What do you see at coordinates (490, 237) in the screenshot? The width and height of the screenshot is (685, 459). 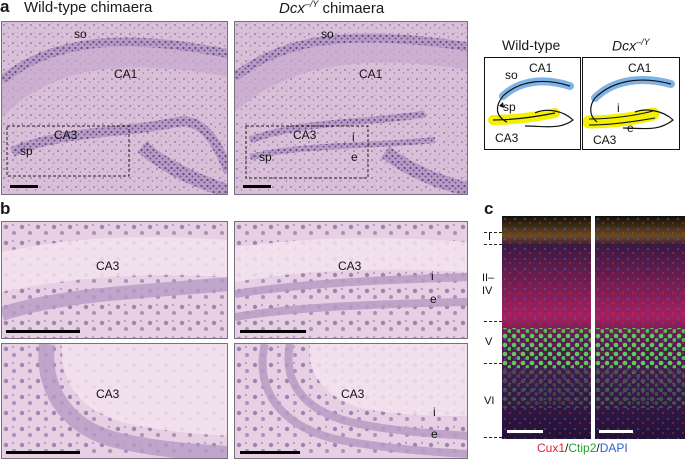 I see `layer-label-I: I` at bounding box center [490, 237].